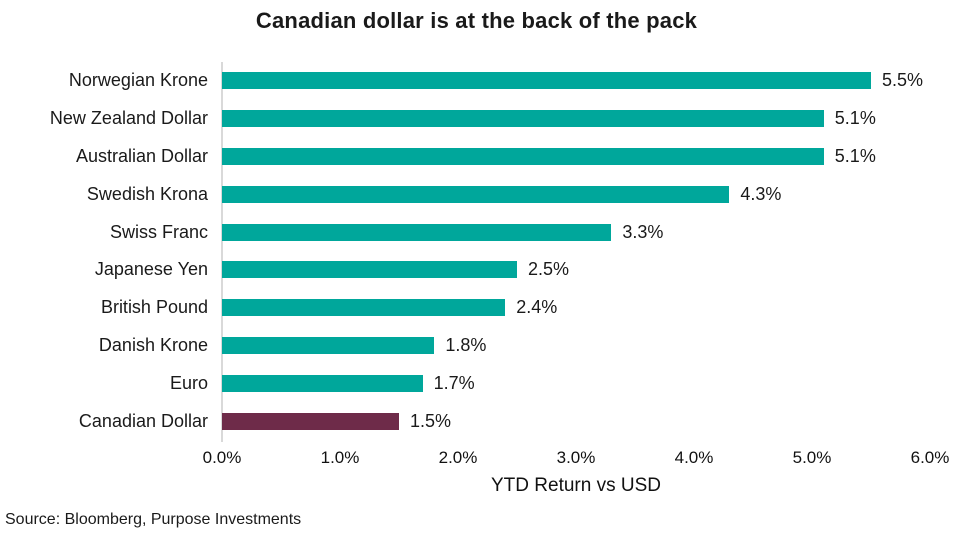 Image resolution: width=953 pixels, height=539 pixels. I want to click on x-tick-label: 0.0%, so click(222, 457).